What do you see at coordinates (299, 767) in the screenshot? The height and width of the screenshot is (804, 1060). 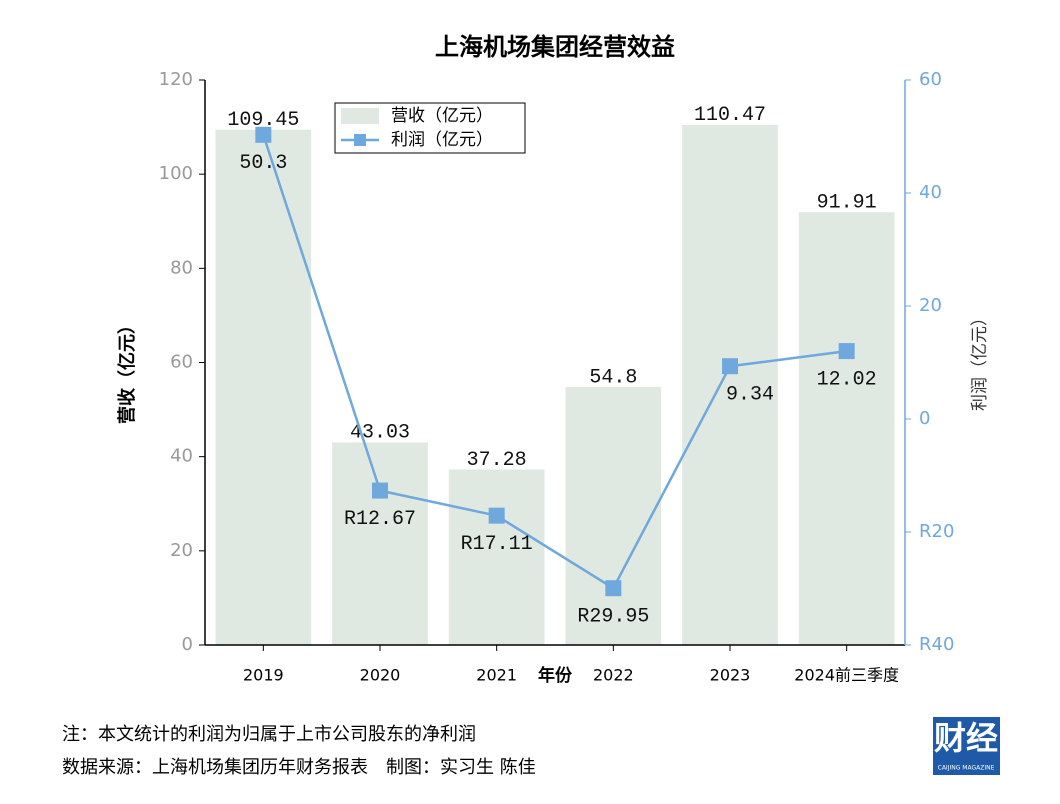 I see `source: 数据来源：上海机场集团历年财务报表 制图：实习生 陈佳` at bounding box center [299, 767].